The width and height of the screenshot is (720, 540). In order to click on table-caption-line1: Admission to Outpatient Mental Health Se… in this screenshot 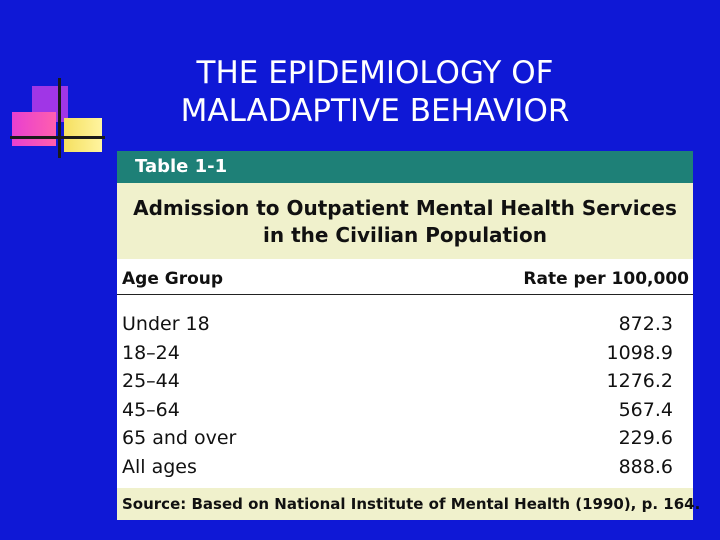, I will do `click(405, 208)`.